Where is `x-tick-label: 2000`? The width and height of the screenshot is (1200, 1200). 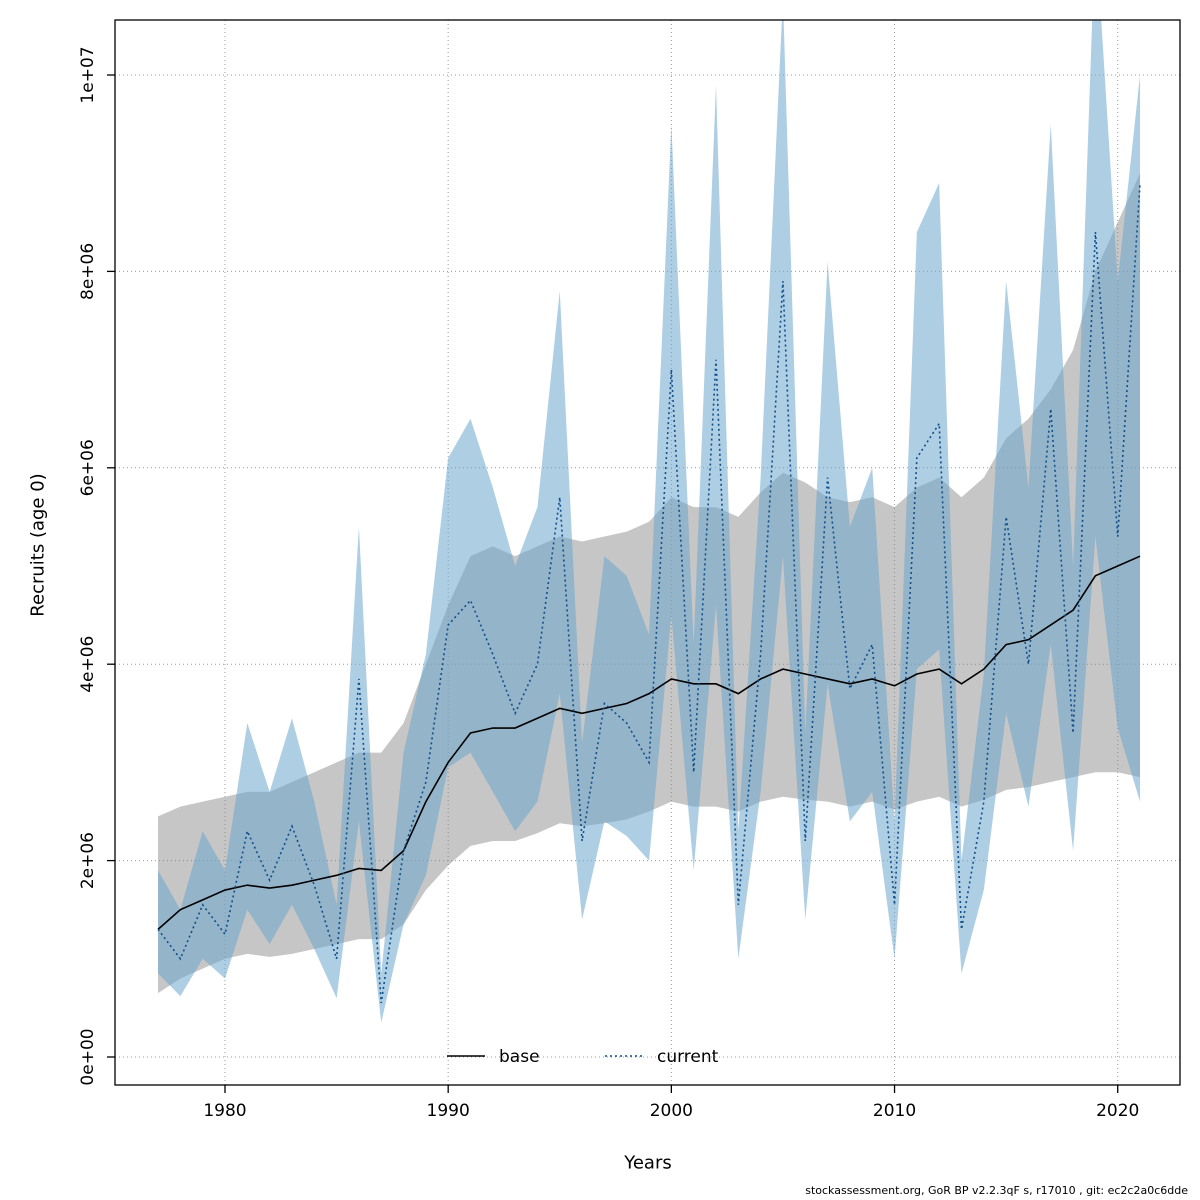
x-tick-label: 2000 is located at coordinates (671, 1111).